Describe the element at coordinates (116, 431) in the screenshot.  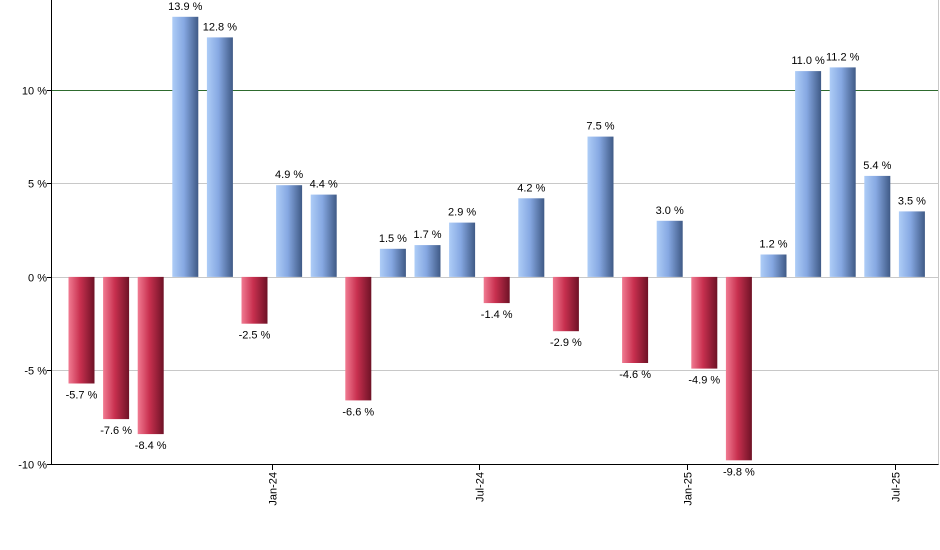
I see `value-label: -7.6 %` at that location.